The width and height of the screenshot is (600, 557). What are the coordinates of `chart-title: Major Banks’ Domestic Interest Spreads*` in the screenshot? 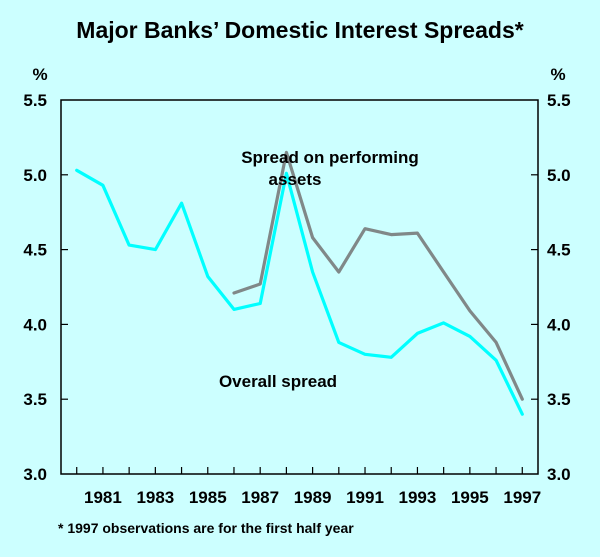 It's located at (299, 30).